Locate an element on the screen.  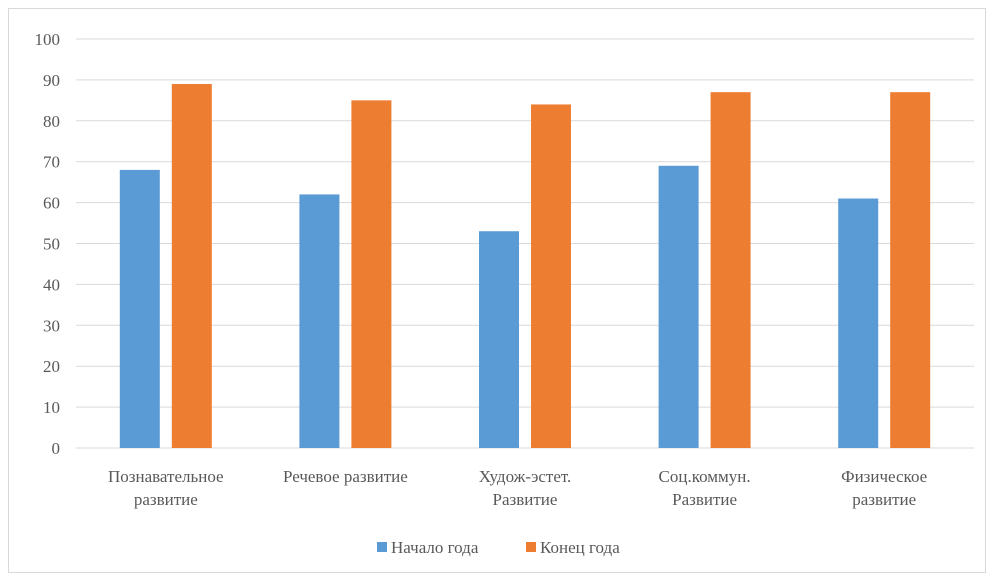
x-category-label: Физическое is located at coordinates (884, 476).